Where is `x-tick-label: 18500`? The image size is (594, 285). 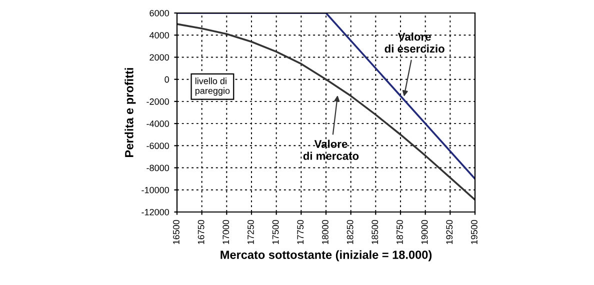
x-tick-label: 18500 is located at coordinates (375, 232).